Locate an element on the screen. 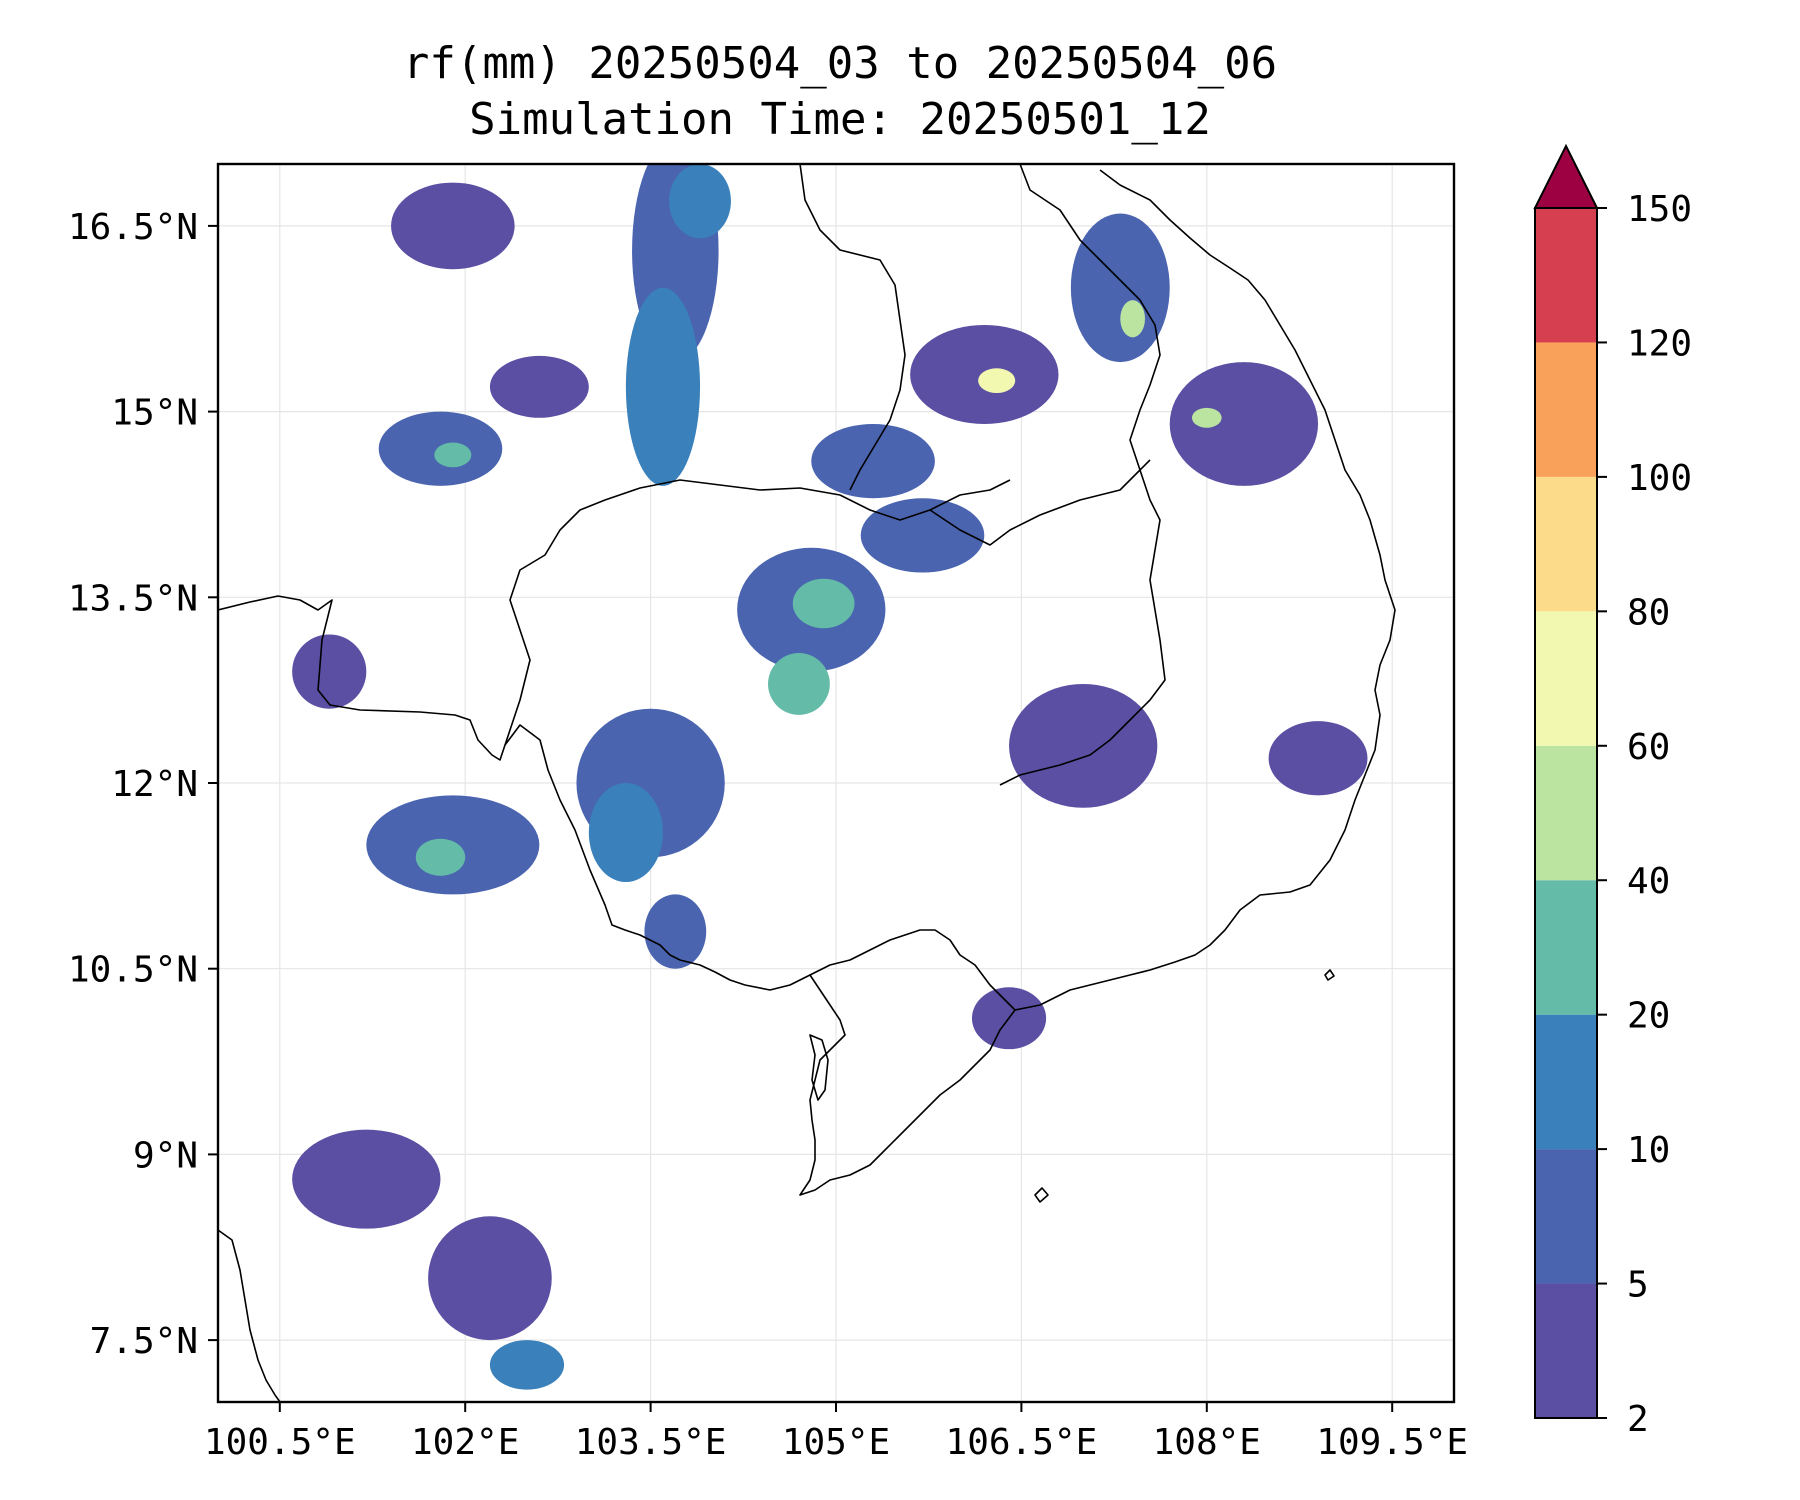 The height and width of the screenshot is (1500, 1800). figure-title-line2: Simulation Time: 20250501_12 is located at coordinates (840, 119).